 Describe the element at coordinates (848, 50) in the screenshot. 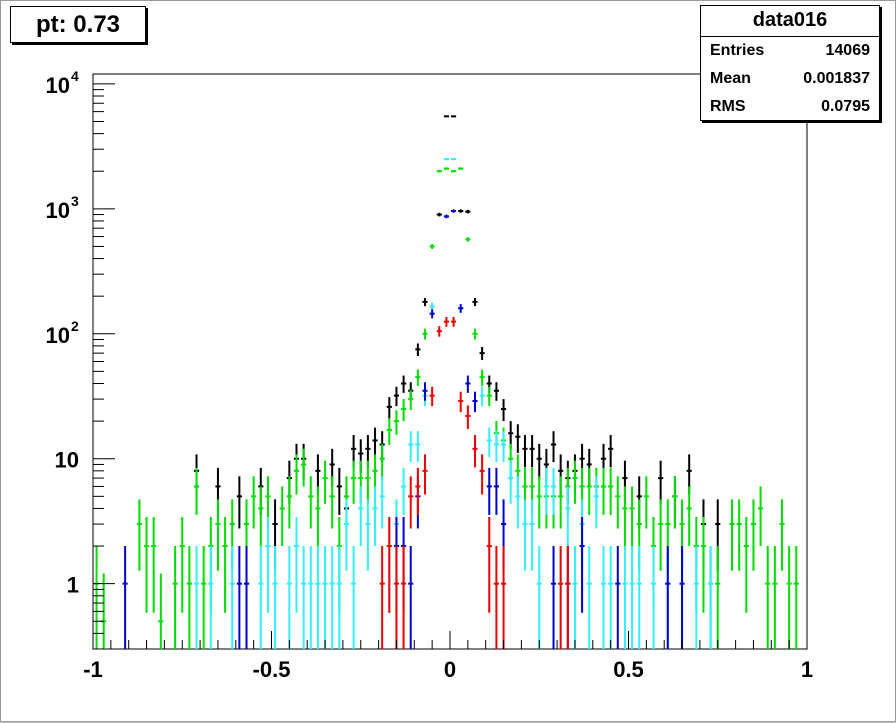

I see `stats-value: 14069` at that location.